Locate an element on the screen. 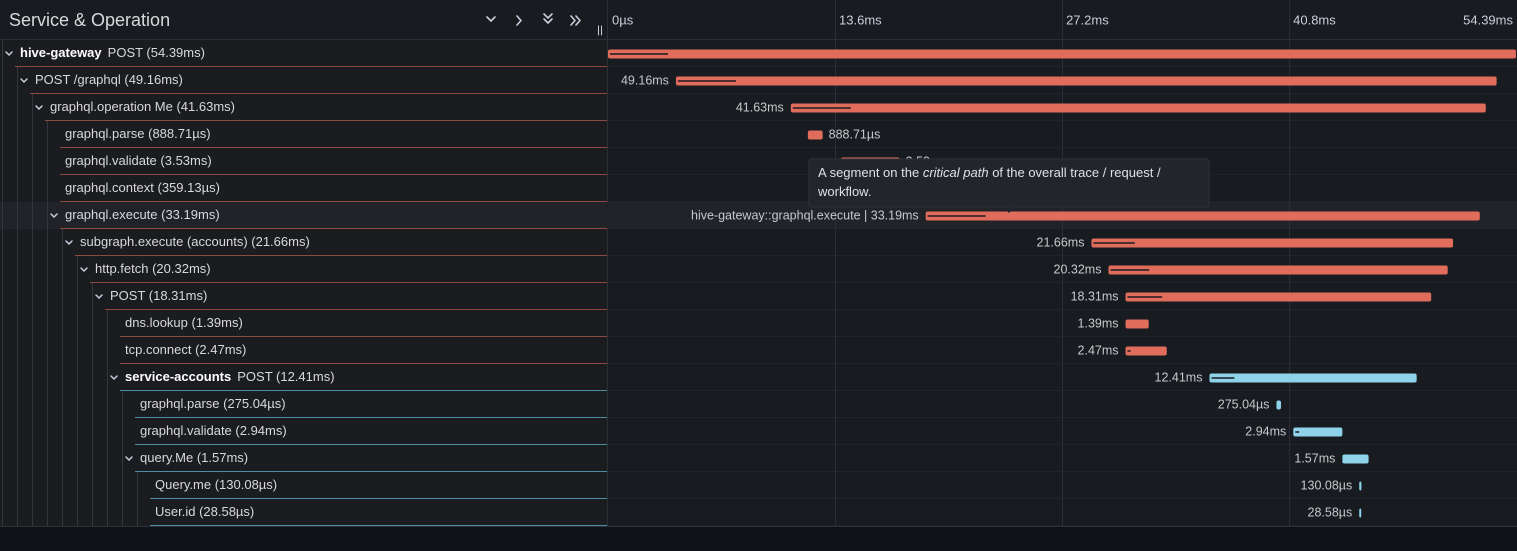 Image resolution: width=1517 pixels, height=551 pixels. collapse-all-button is located at coordinates (548, 18).